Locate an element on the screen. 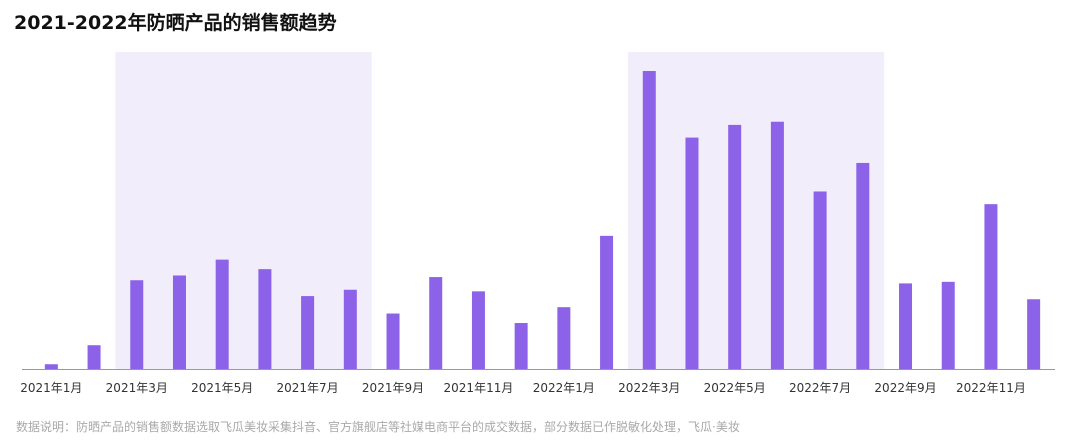 Image resolution: width=1080 pixels, height=440 pixels. bar-2021年9月 is located at coordinates (393, 341).